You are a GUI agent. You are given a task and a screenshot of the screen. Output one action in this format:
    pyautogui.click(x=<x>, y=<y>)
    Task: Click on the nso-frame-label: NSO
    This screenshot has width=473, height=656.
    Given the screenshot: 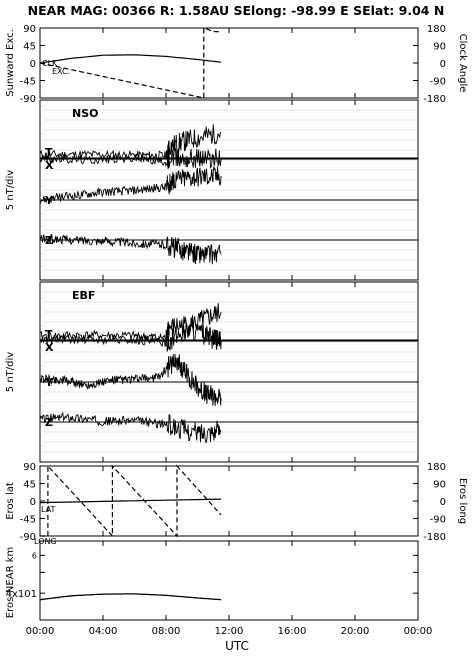 What is the action you would take?
    pyautogui.click(x=85, y=113)
    